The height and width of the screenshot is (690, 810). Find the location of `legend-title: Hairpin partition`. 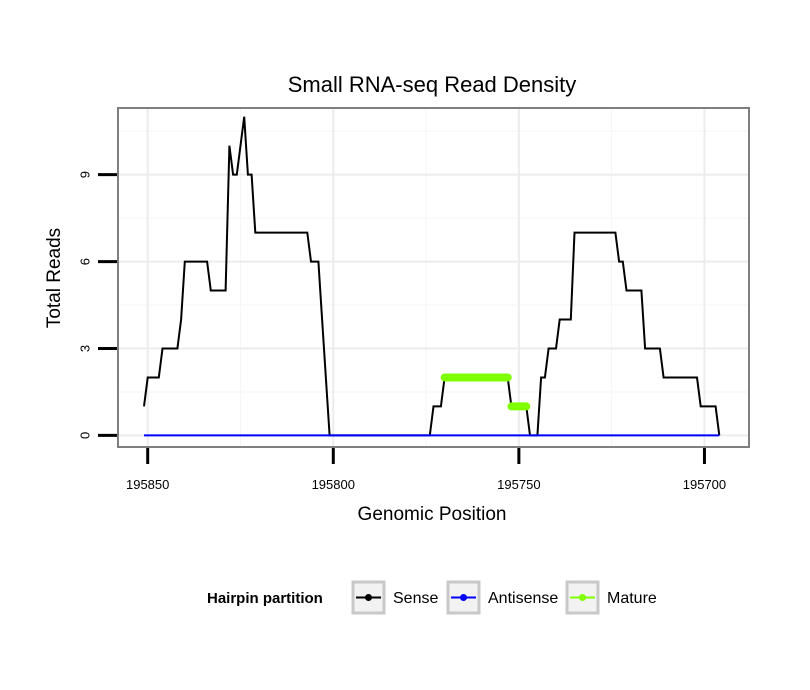

legend-title: Hairpin partition is located at coordinates (265, 598).